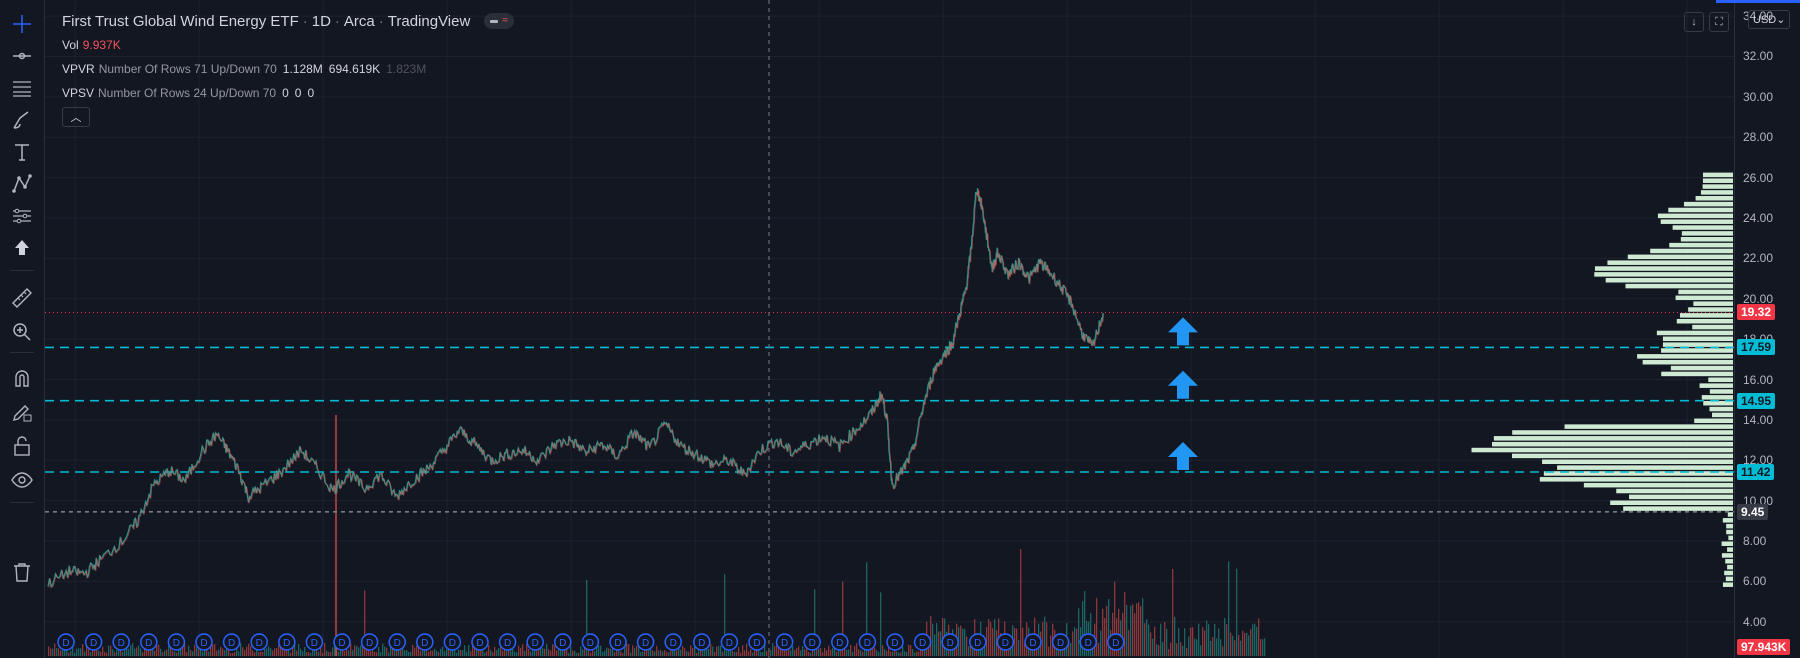  What do you see at coordinates (22, 184) in the screenshot?
I see `pattern-icon` at bounding box center [22, 184].